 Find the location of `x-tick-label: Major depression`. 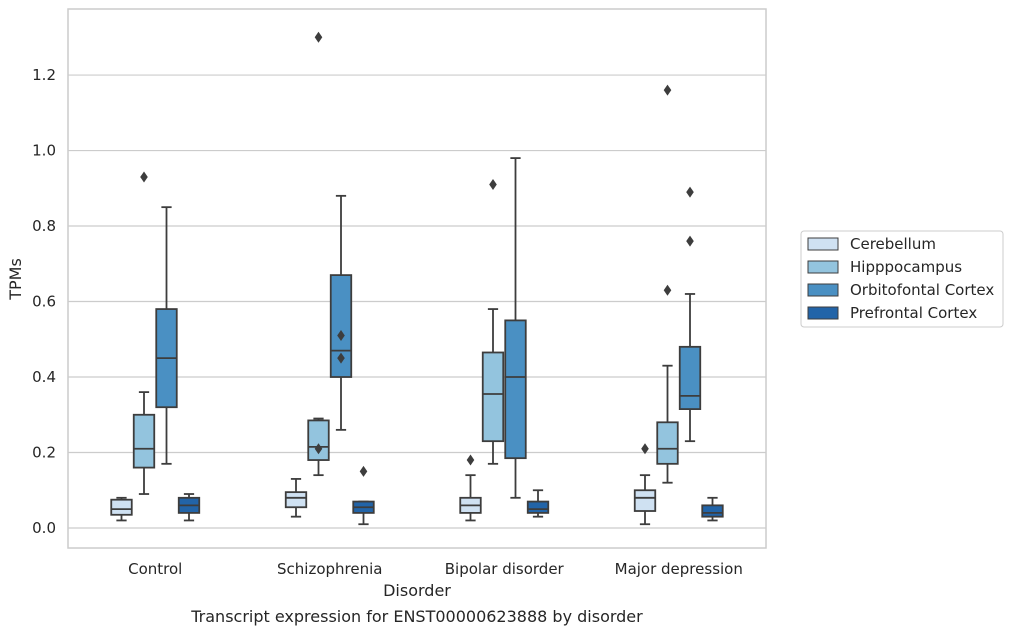

x-tick-label: Major depression is located at coordinates (679, 569).